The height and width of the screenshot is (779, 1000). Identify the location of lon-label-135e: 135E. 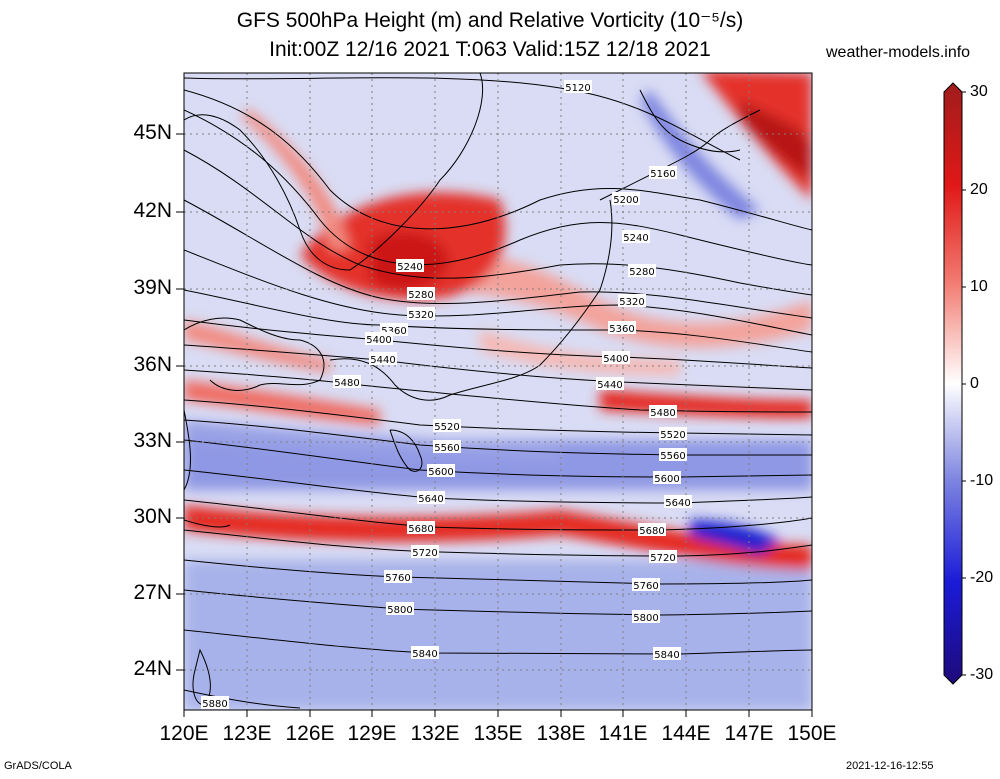
(498, 733).